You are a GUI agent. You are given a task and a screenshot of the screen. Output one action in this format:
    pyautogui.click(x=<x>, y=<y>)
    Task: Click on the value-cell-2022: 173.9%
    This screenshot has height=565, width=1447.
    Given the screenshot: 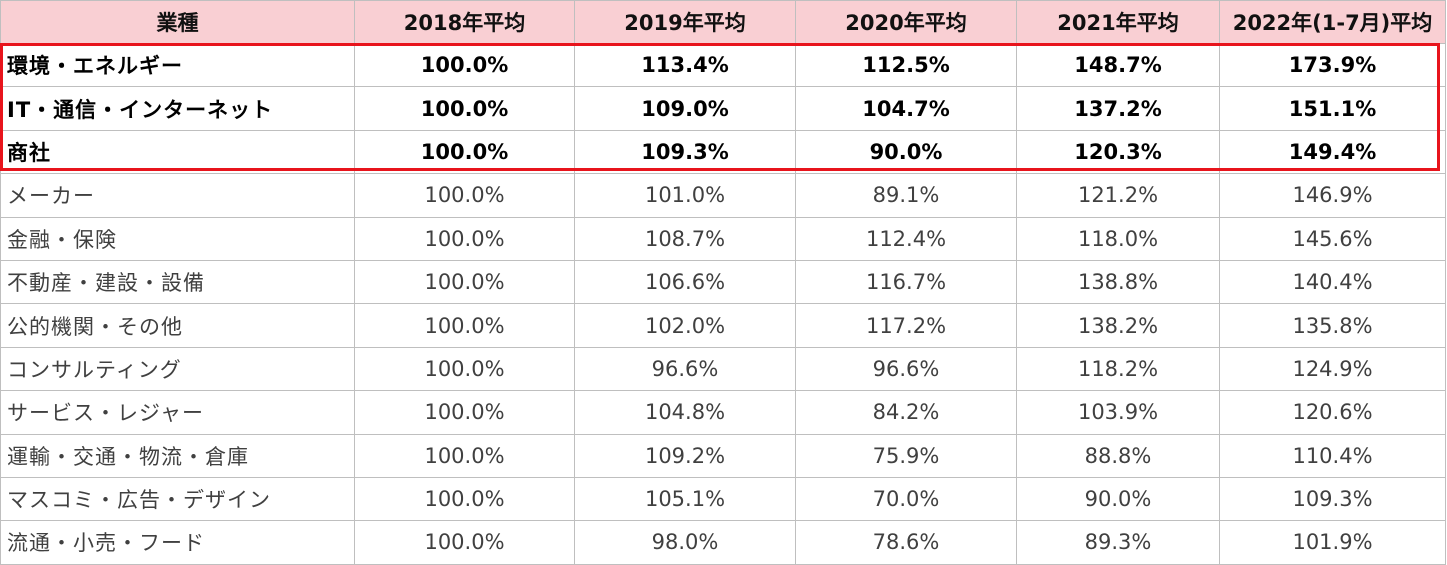 What is the action you would take?
    pyautogui.click(x=1332, y=65)
    